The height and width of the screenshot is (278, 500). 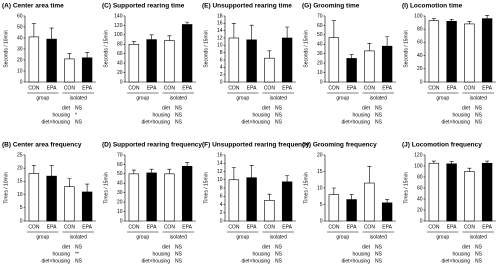 I want to click on y-tick-label: 50, so click(x=120, y=174).